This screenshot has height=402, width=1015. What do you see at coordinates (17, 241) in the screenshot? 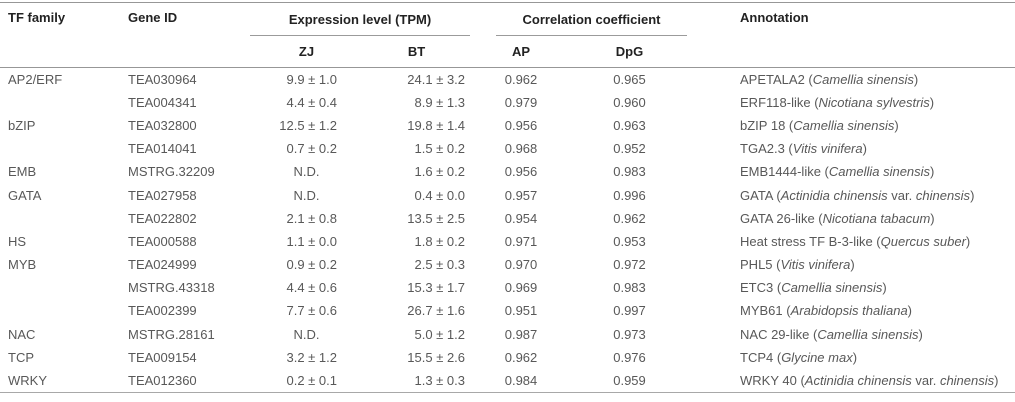
I see `tf-family-cell: HS` at bounding box center [17, 241].